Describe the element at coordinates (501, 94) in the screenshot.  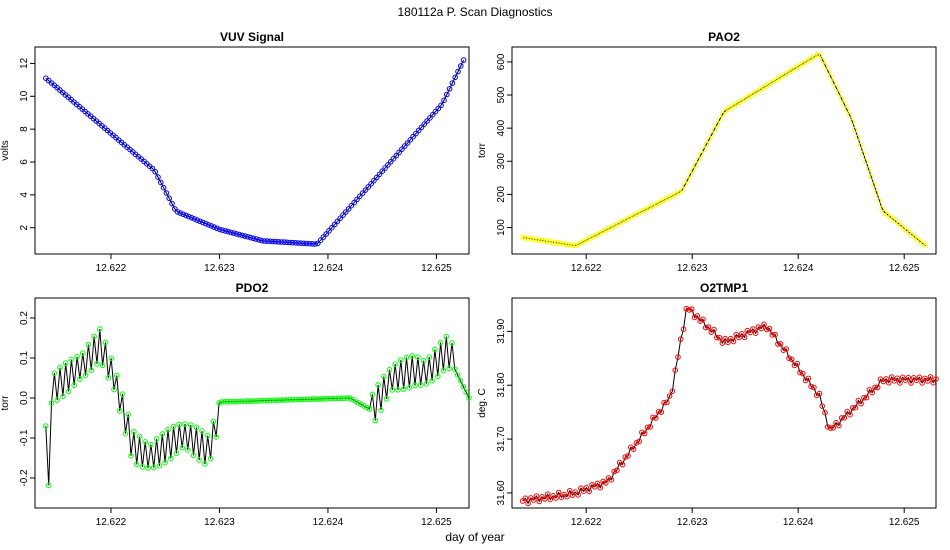
I see `y-tick-label: 500` at that location.